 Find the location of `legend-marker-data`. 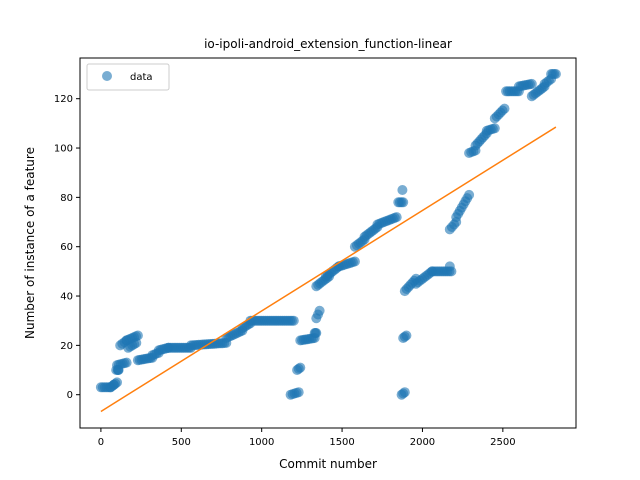

legend-marker-data is located at coordinates (107, 76).